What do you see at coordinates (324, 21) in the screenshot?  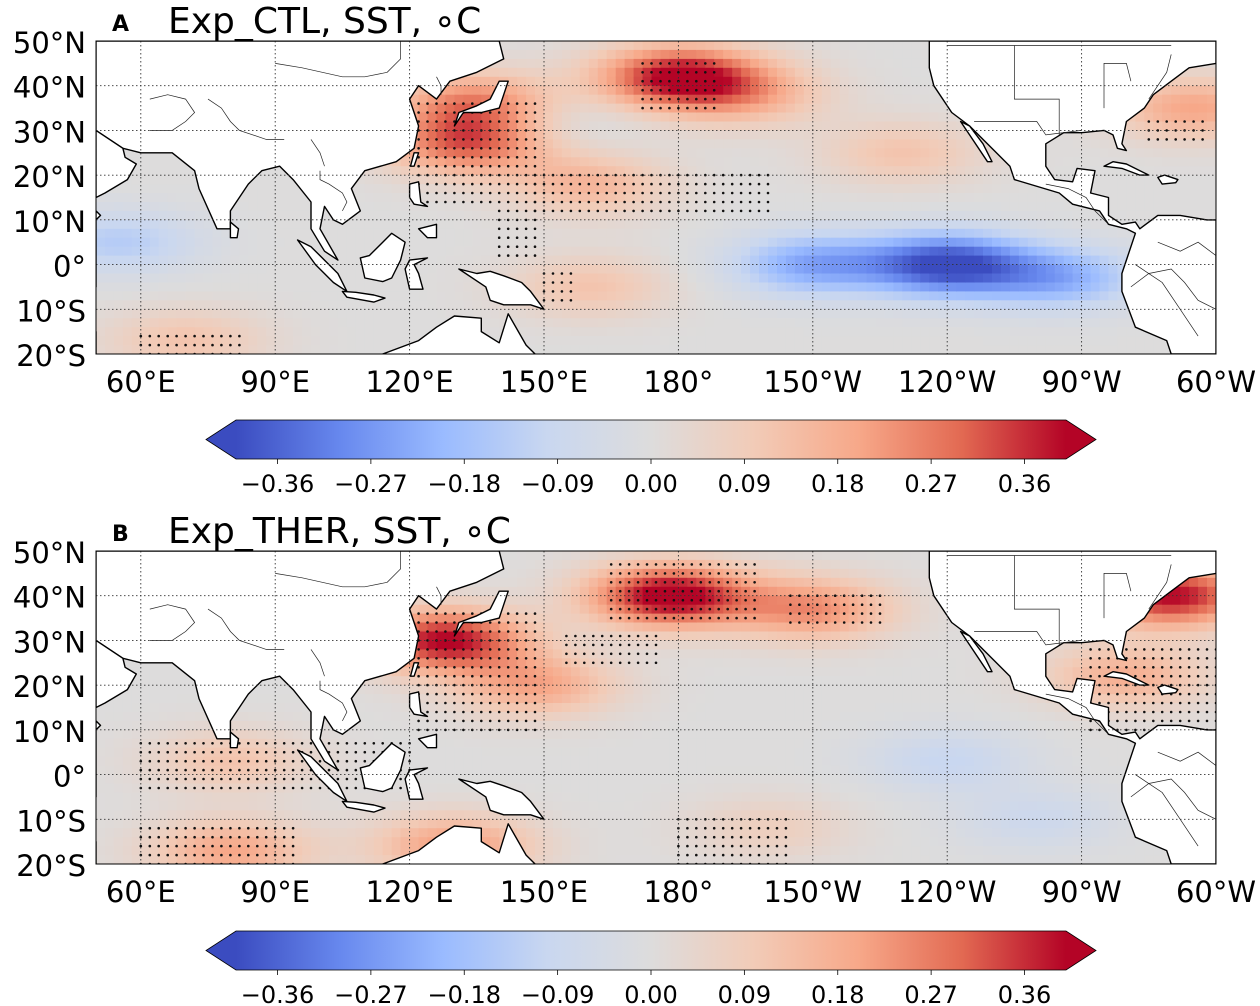 I see `panel-title: Exp_CTL, SST, ∘C` at bounding box center [324, 21].